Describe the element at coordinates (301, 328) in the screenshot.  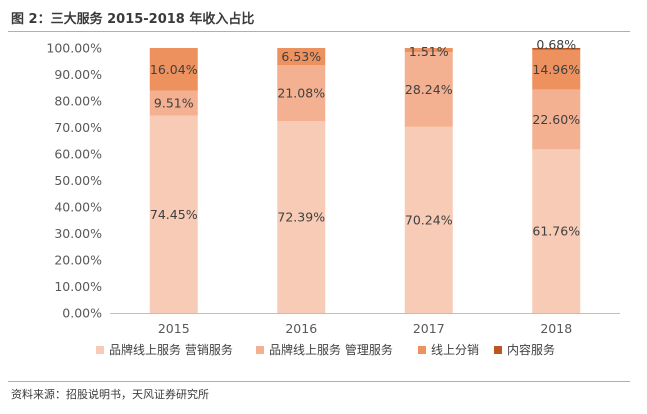
I see `x-tick-label: 2016` at that location.